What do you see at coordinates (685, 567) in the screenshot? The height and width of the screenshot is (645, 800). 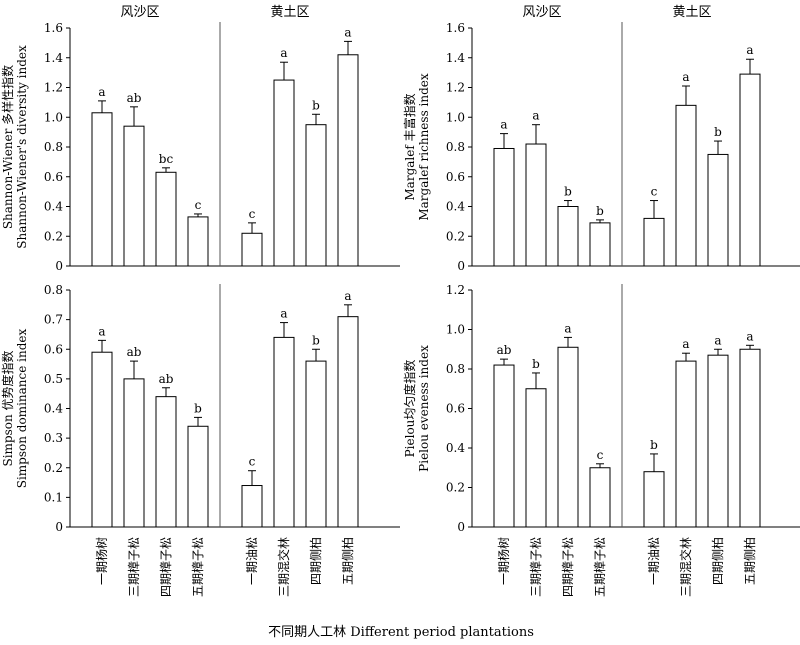 I see `category-label: 三期混交林` at bounding box center [685, 567].